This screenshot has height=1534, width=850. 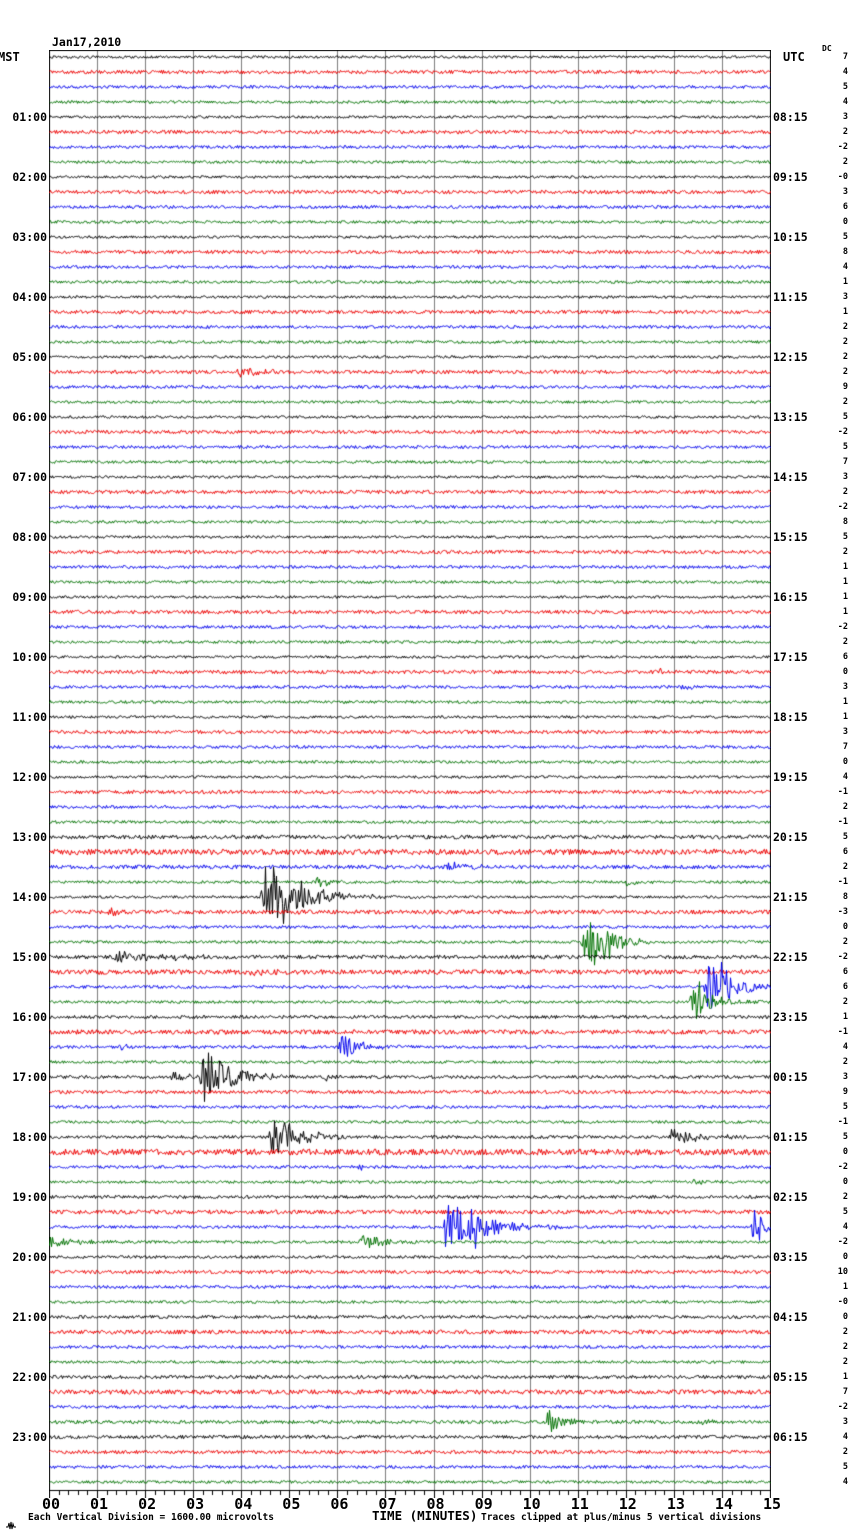 I want to click on utc-hour-label: 17:15, so click(x=790, y=657).